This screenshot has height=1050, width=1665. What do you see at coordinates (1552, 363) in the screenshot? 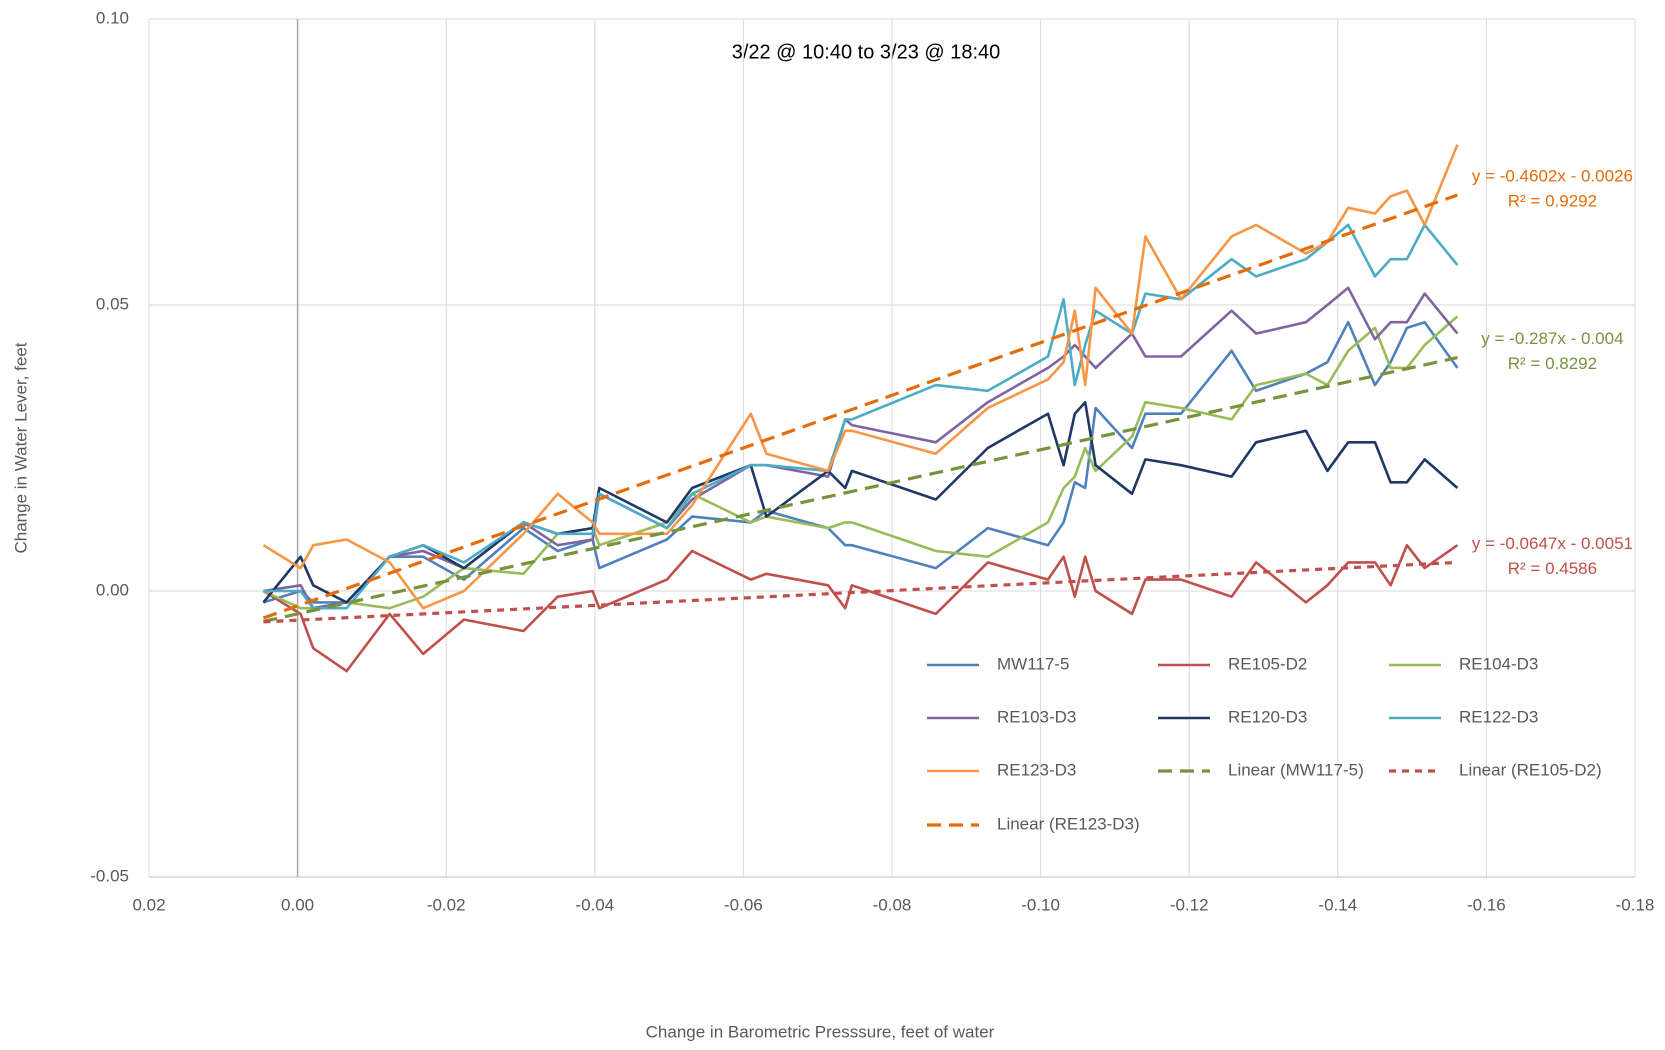
I see `trendline-r2: R² = 0.8292` at bounding box center [1552, 363].